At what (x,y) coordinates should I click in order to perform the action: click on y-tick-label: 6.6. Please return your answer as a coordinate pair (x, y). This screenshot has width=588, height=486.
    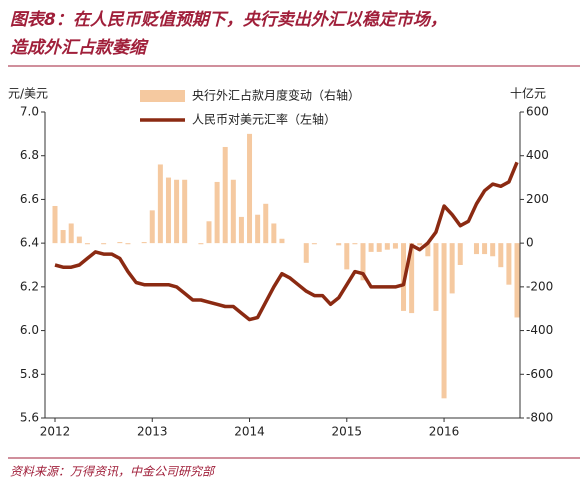
    Looking at the image, I should click on (29, 199).